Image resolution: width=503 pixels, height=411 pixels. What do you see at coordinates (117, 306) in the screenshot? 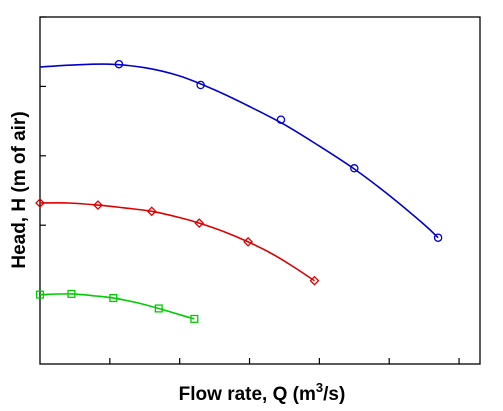
I see `series-3-line` at bounding box center [117, 306].